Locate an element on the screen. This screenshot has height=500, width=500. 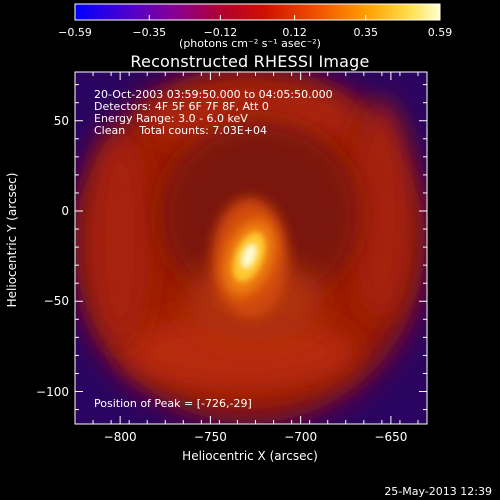
colorbar-ticks is located at coordinates (257, 17).